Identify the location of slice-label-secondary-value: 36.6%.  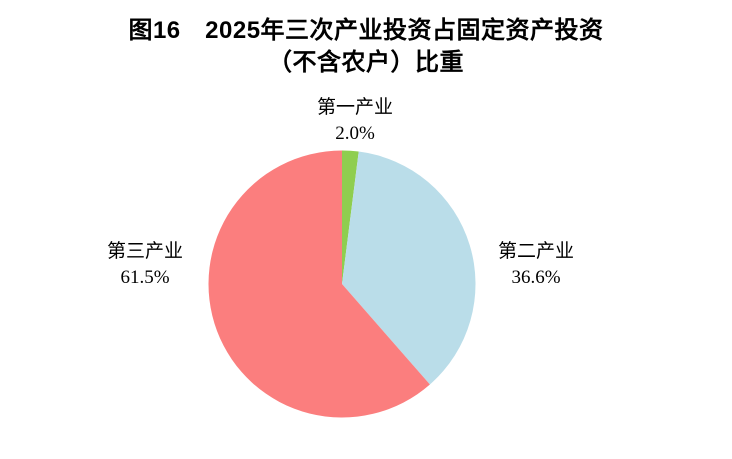
(536, 277).